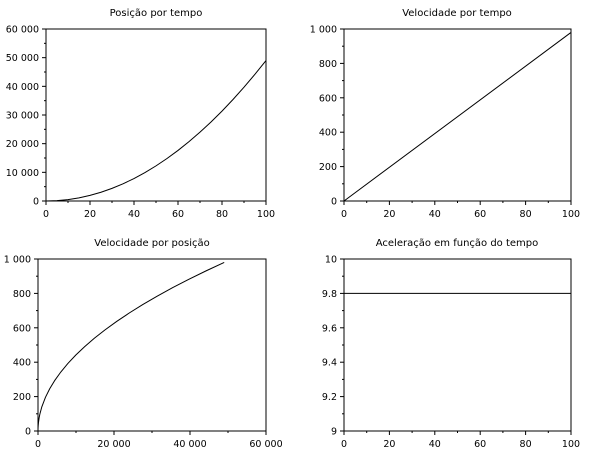 The height and width of the screenshot is (460, 610). I want to click on chart-title: Velocidade por tempo, so click(457, 13).